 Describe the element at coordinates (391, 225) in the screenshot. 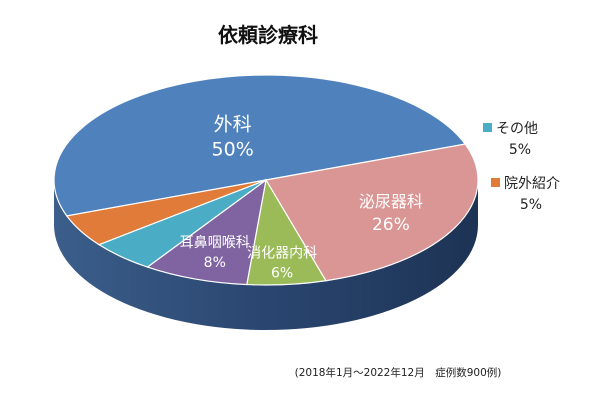

I see `slice-label-value-2: 26%` at that location.